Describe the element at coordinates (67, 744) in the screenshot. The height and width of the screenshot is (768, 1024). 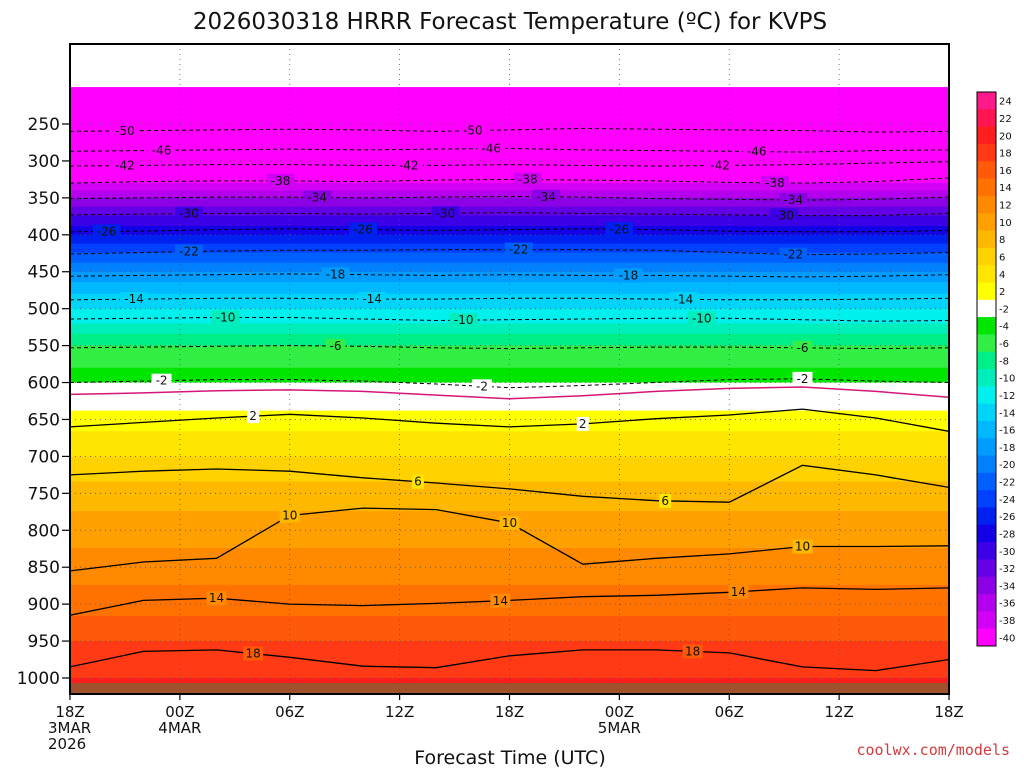
I see `x-tick-label: 2026` at that location.